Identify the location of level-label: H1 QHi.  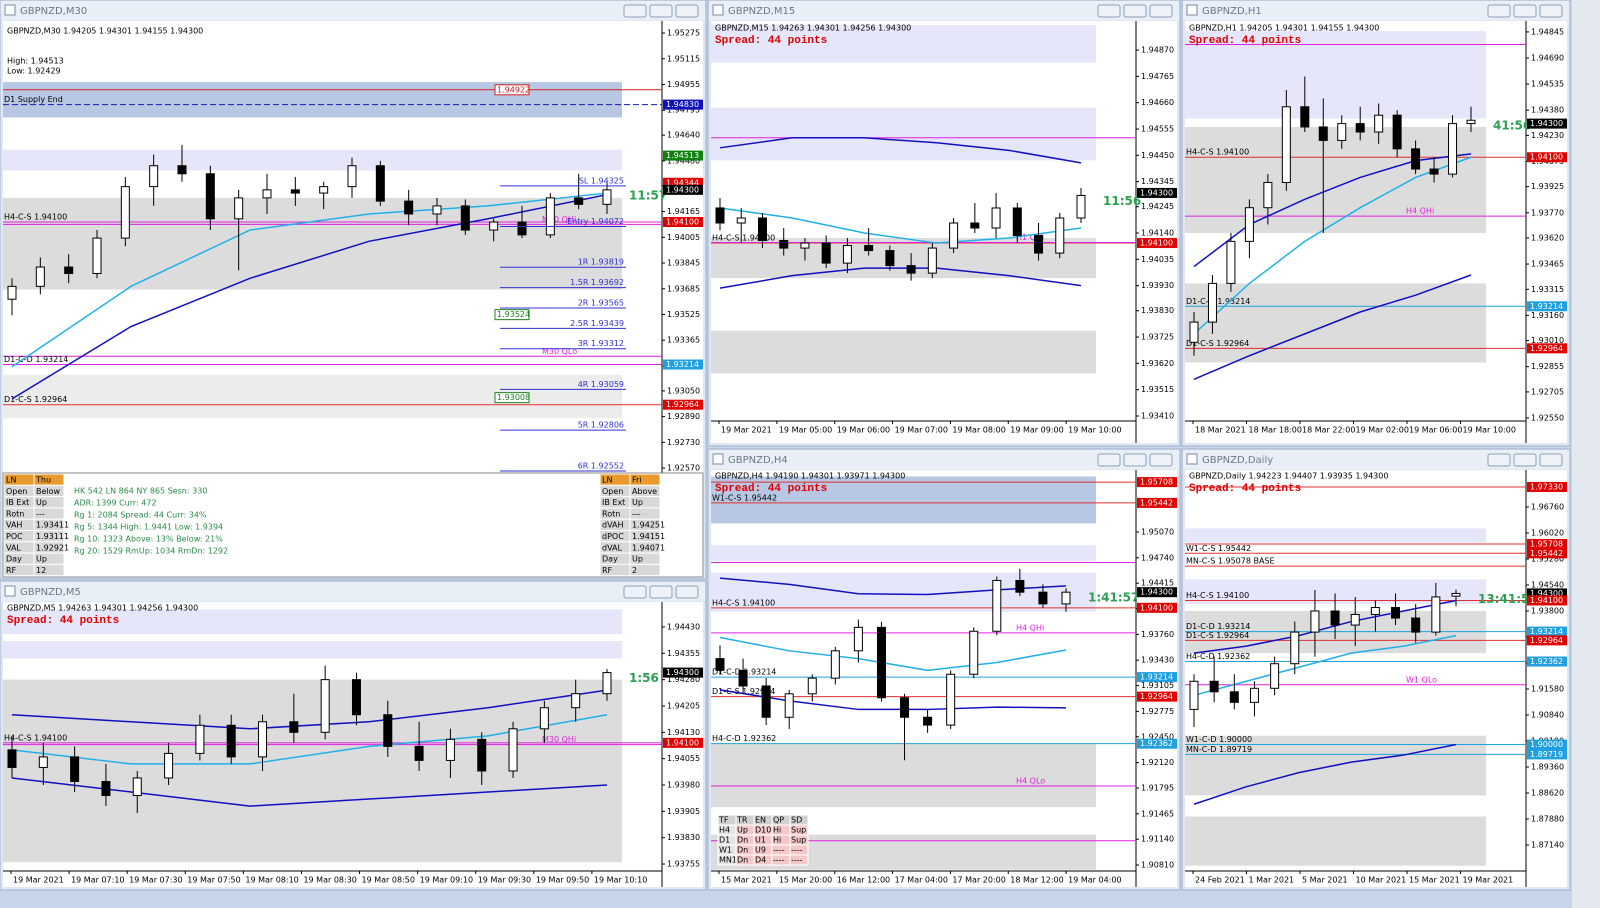
(1030, 237).